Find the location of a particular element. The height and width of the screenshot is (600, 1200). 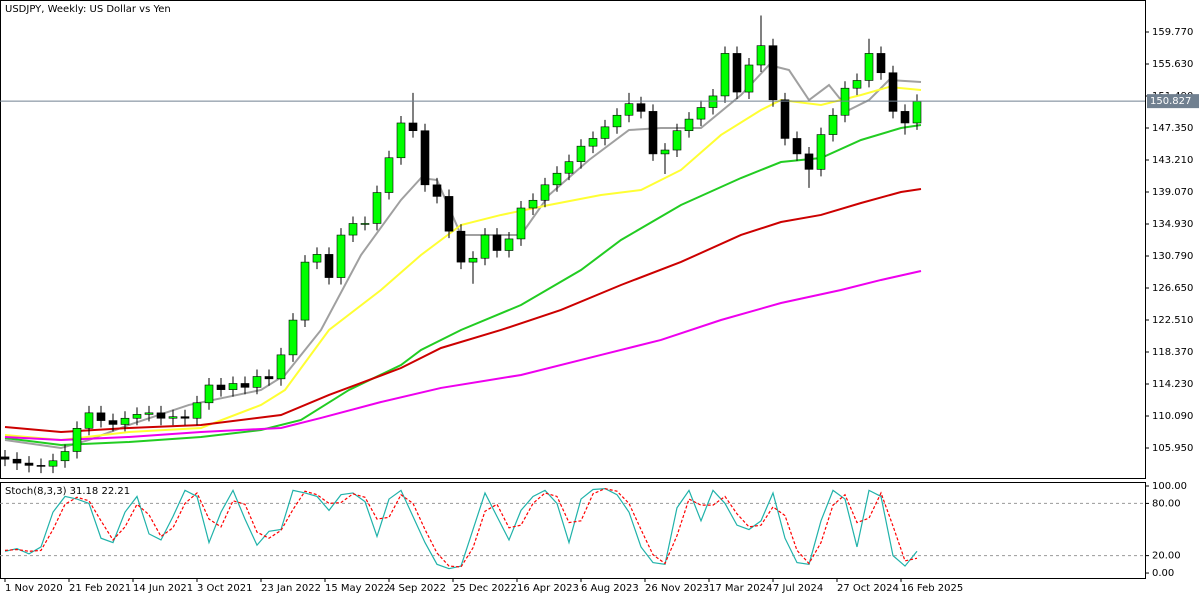

x-tick-label: 17 Mar 2024 is located at coordinates (740, 588).